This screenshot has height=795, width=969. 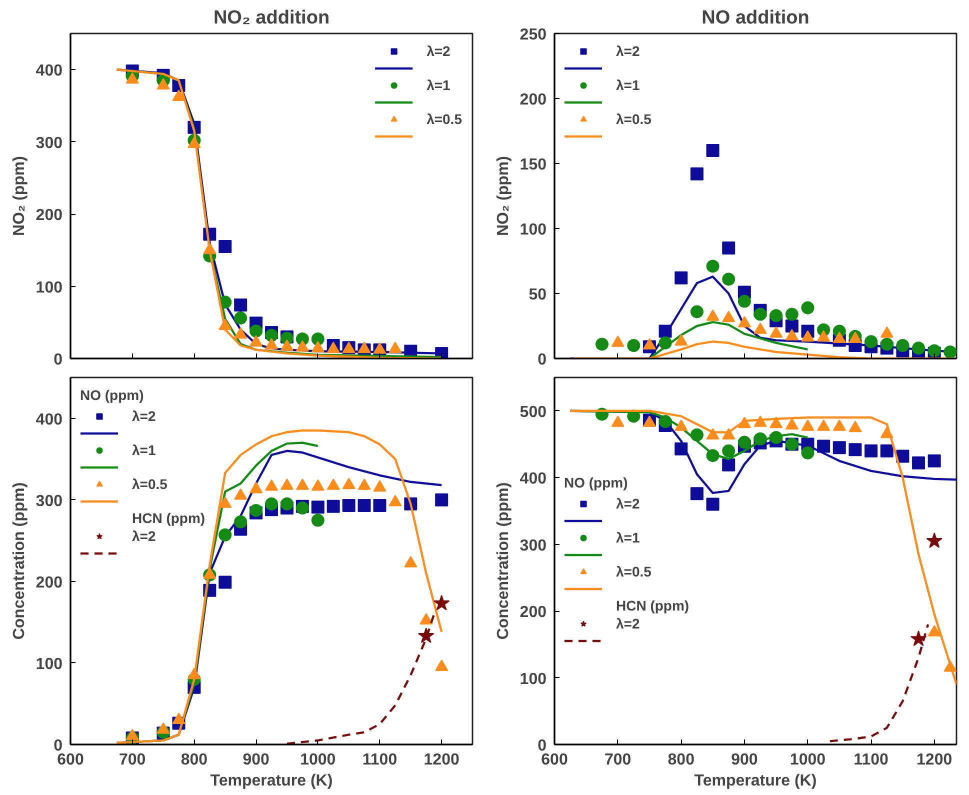 What do you see at coordinates (533, 165) in the screenshot?
I see `y-tick-label: 150` at bounding box center [533, 165].